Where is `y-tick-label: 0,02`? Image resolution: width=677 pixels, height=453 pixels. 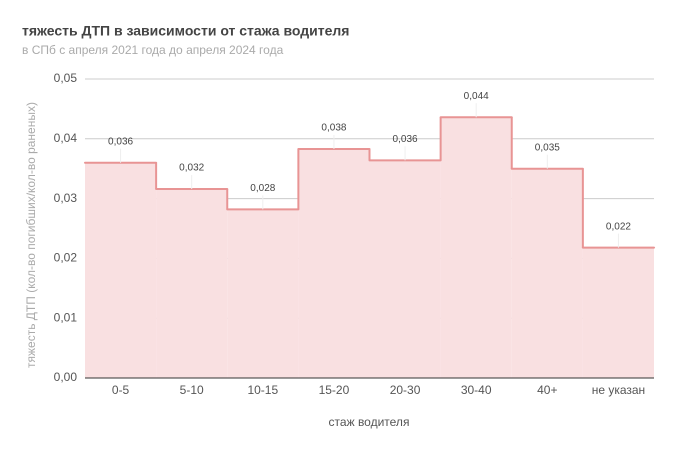
y-tick-label: 0,02 is located at coordinates (66, 258).